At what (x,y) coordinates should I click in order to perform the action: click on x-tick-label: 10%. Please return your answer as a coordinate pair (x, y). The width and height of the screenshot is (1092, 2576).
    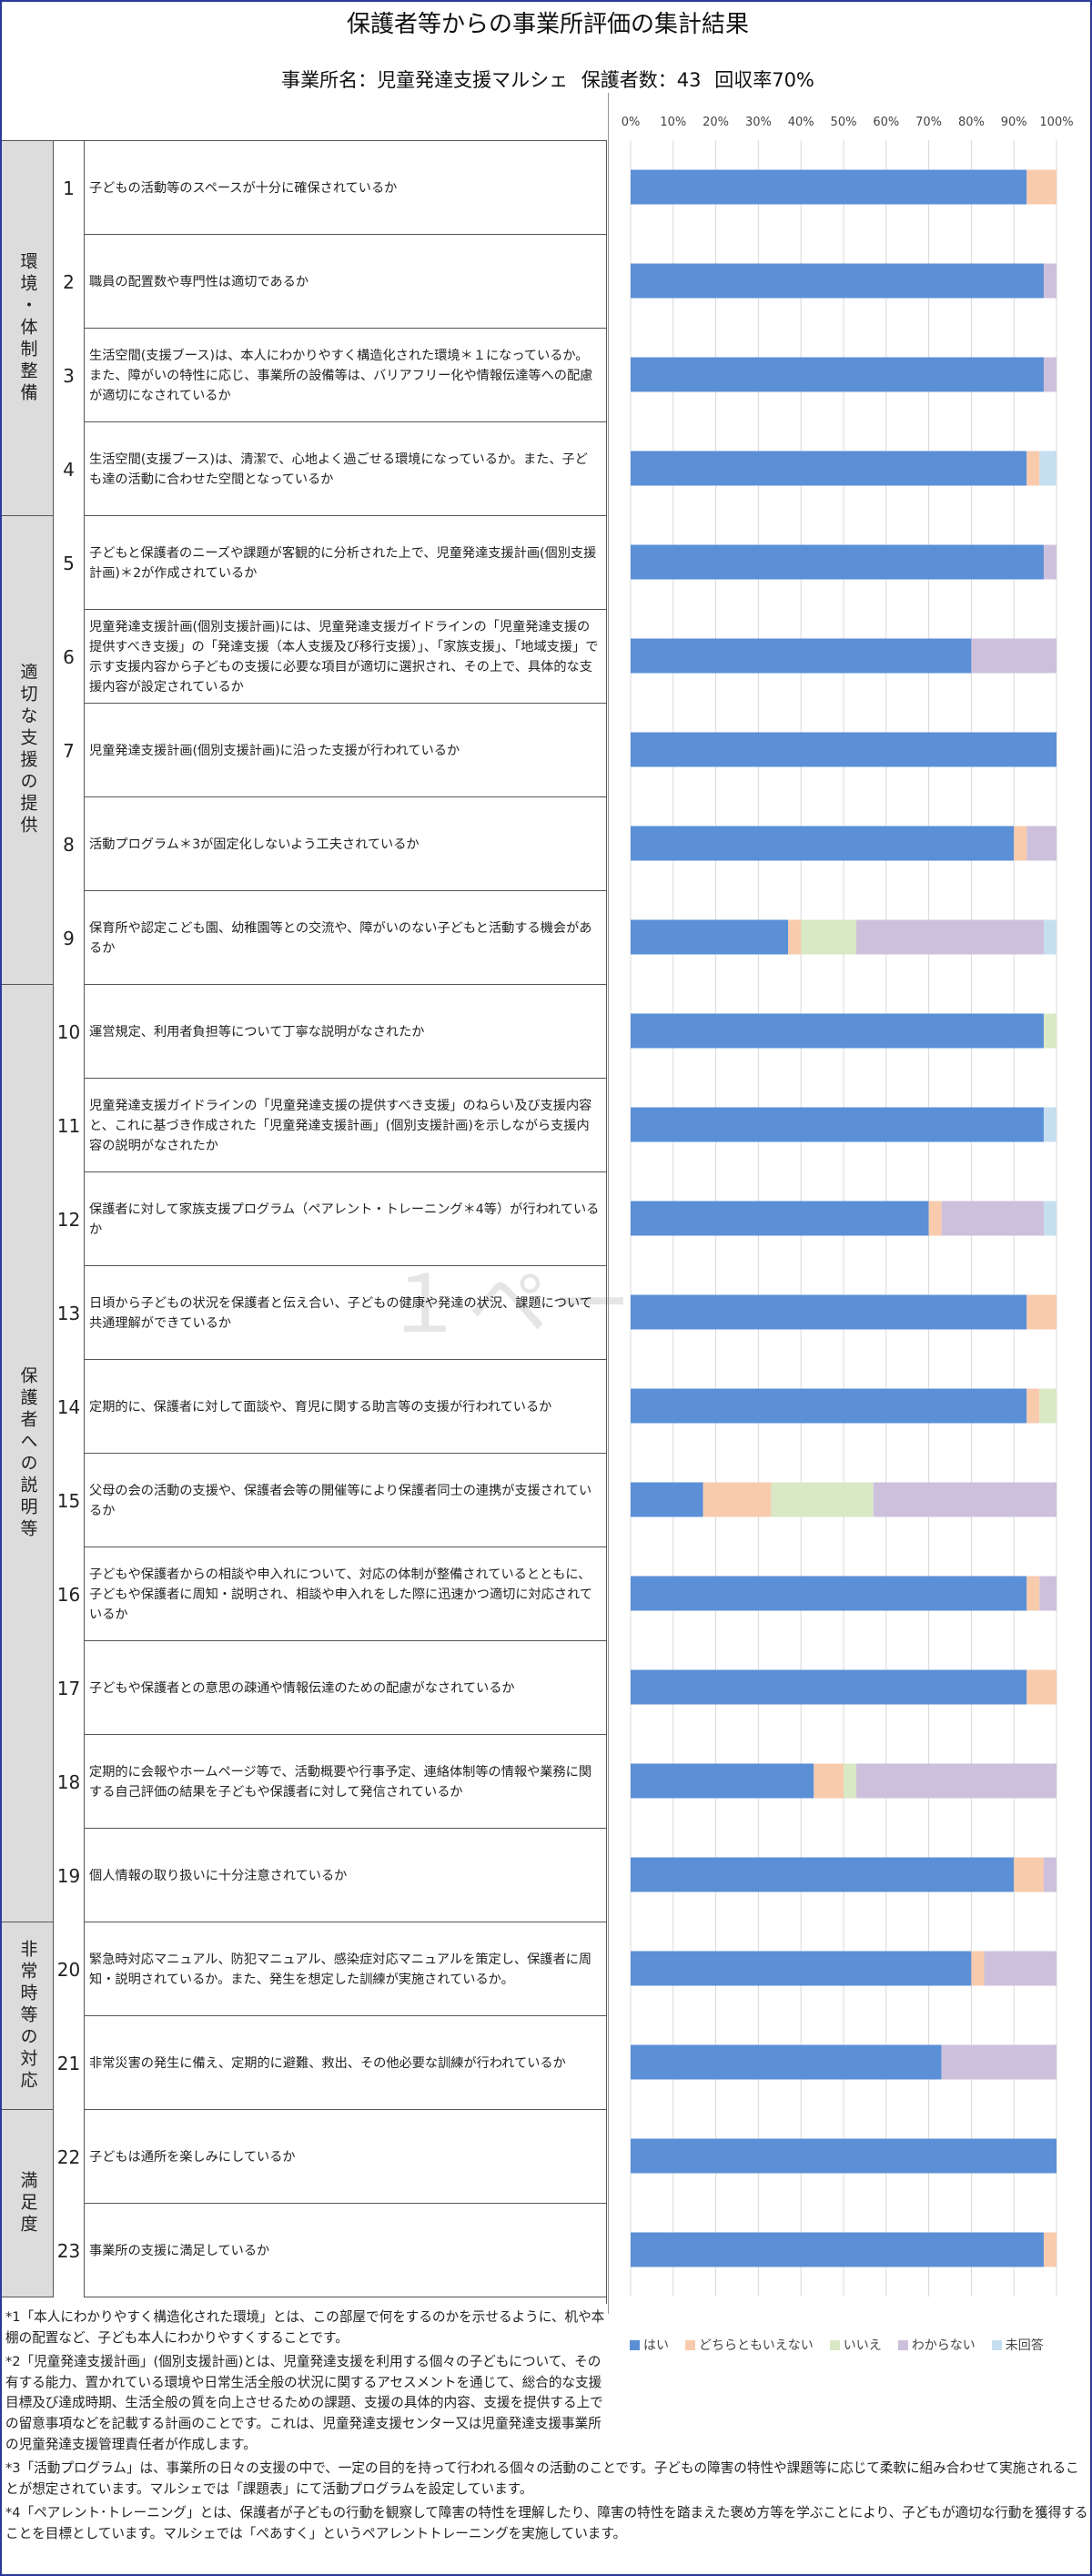
    Looking at the image, I should click on (673, 122).